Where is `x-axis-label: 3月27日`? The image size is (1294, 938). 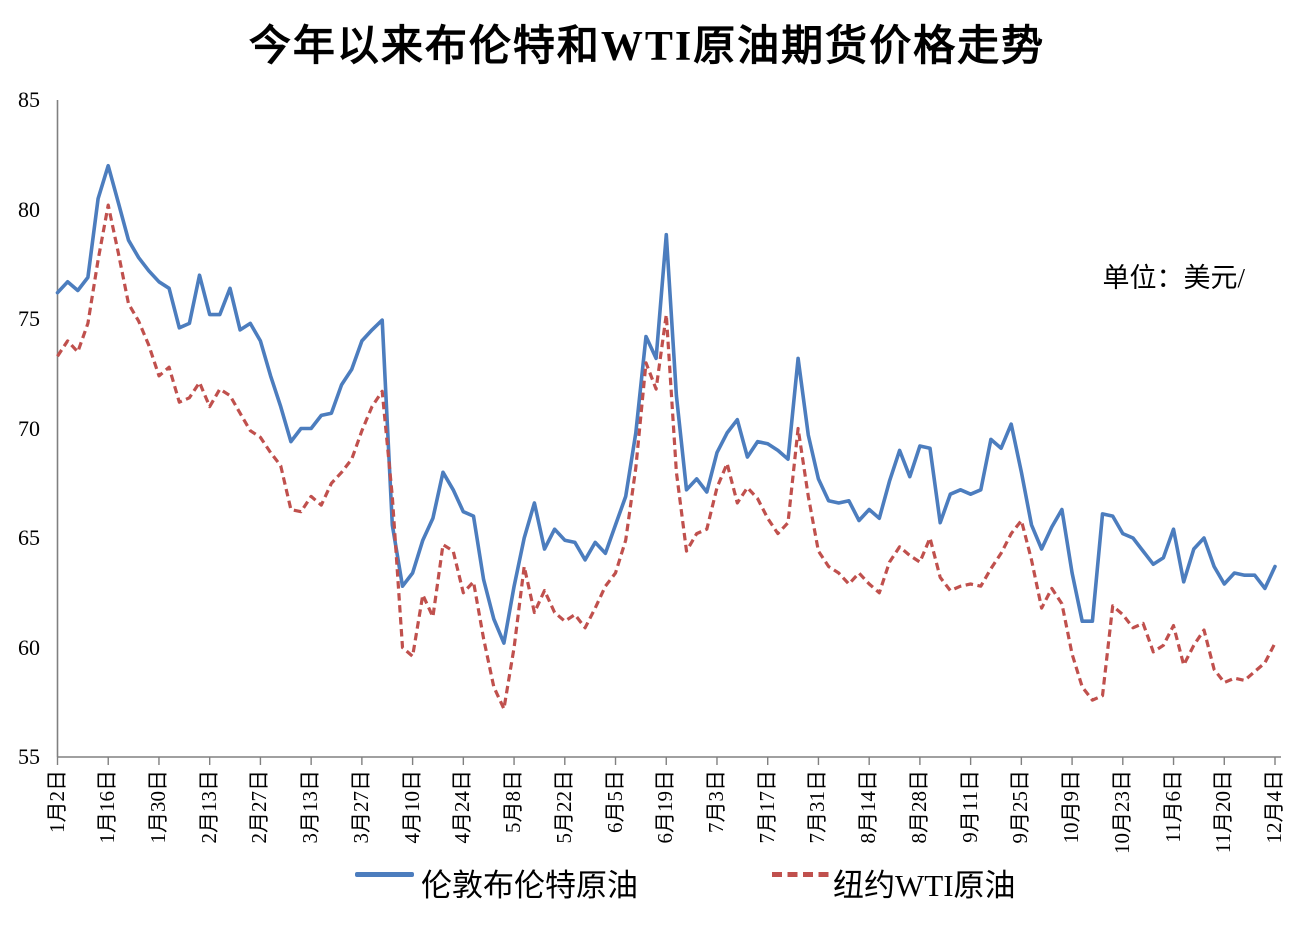
x-axis-label: 3月27日 is located at coordinates (360, 807).